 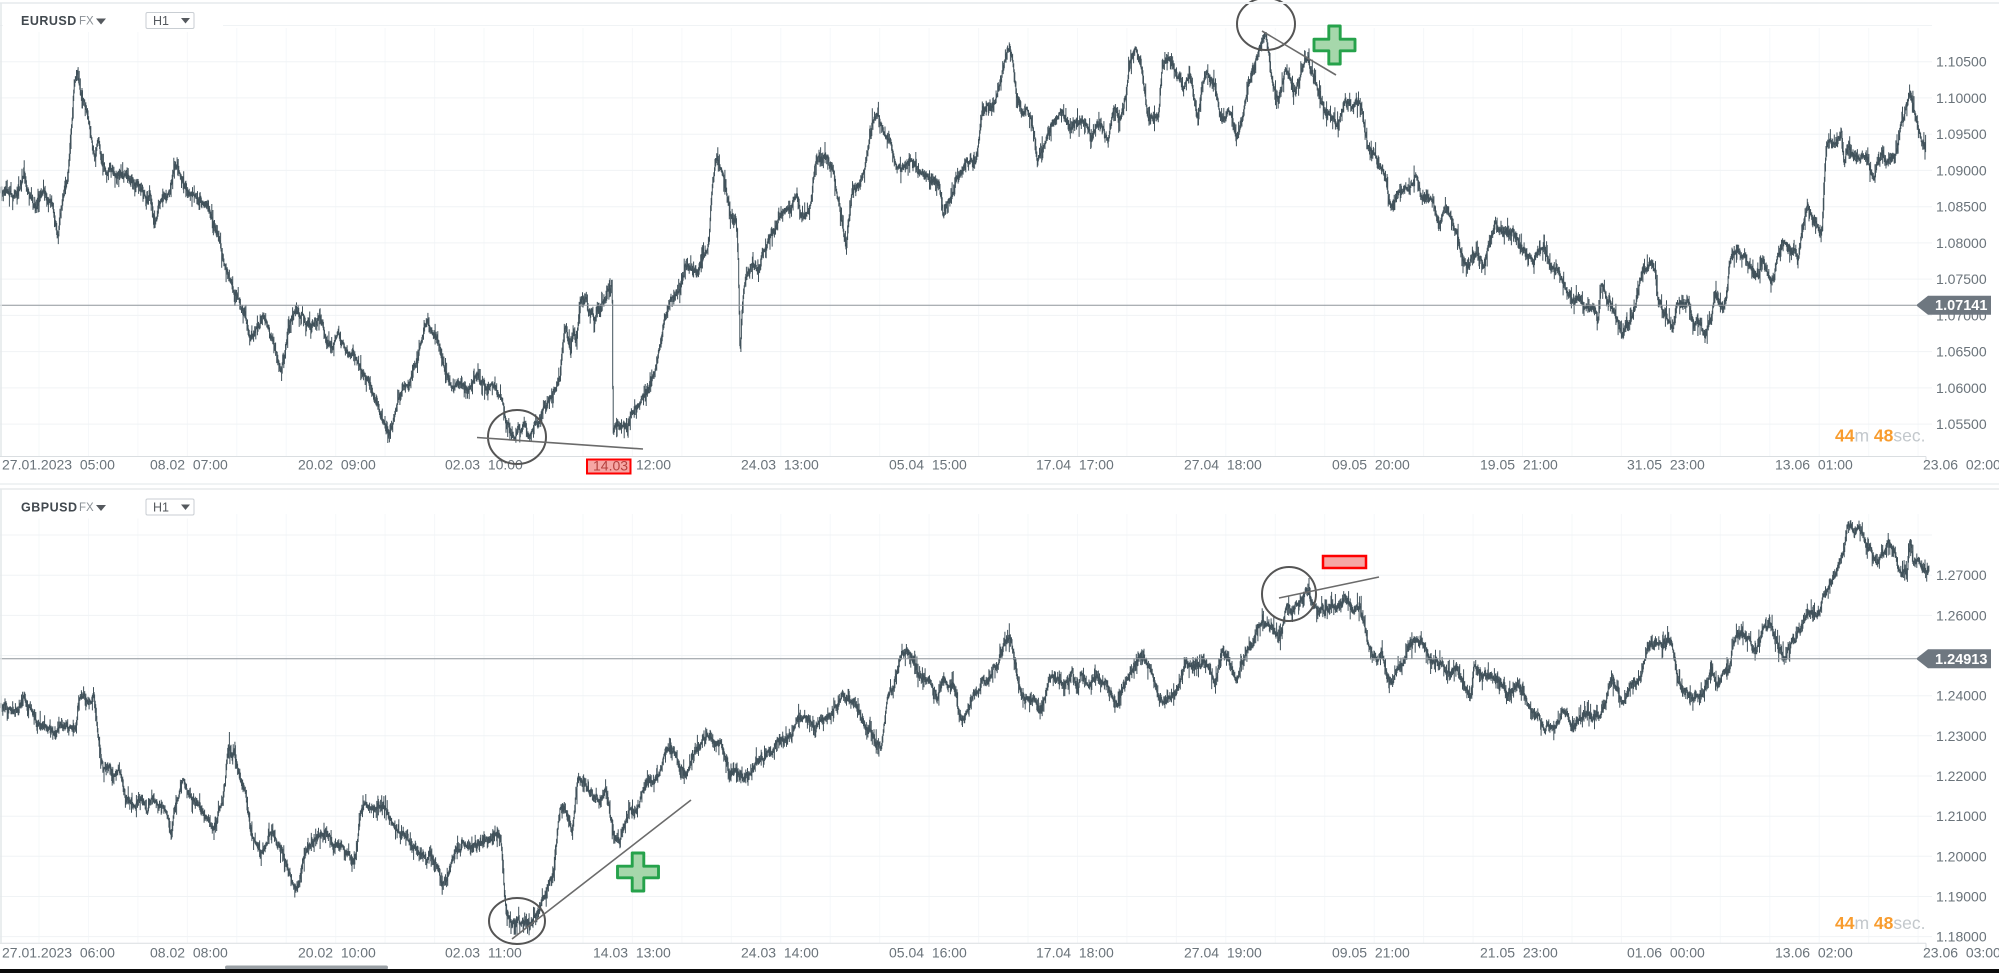 What do you see at coordinates (1814, 465) in the screenshot?
I see `svg-text: 13.06 01:00` at bounding box center [1814, 465].